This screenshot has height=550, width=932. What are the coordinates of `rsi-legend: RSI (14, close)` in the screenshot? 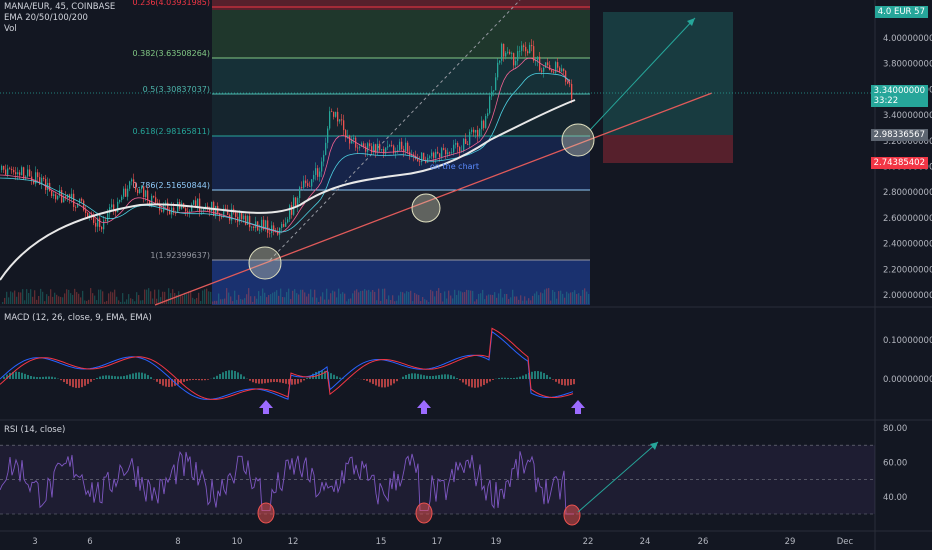 It's located at (34, 430).